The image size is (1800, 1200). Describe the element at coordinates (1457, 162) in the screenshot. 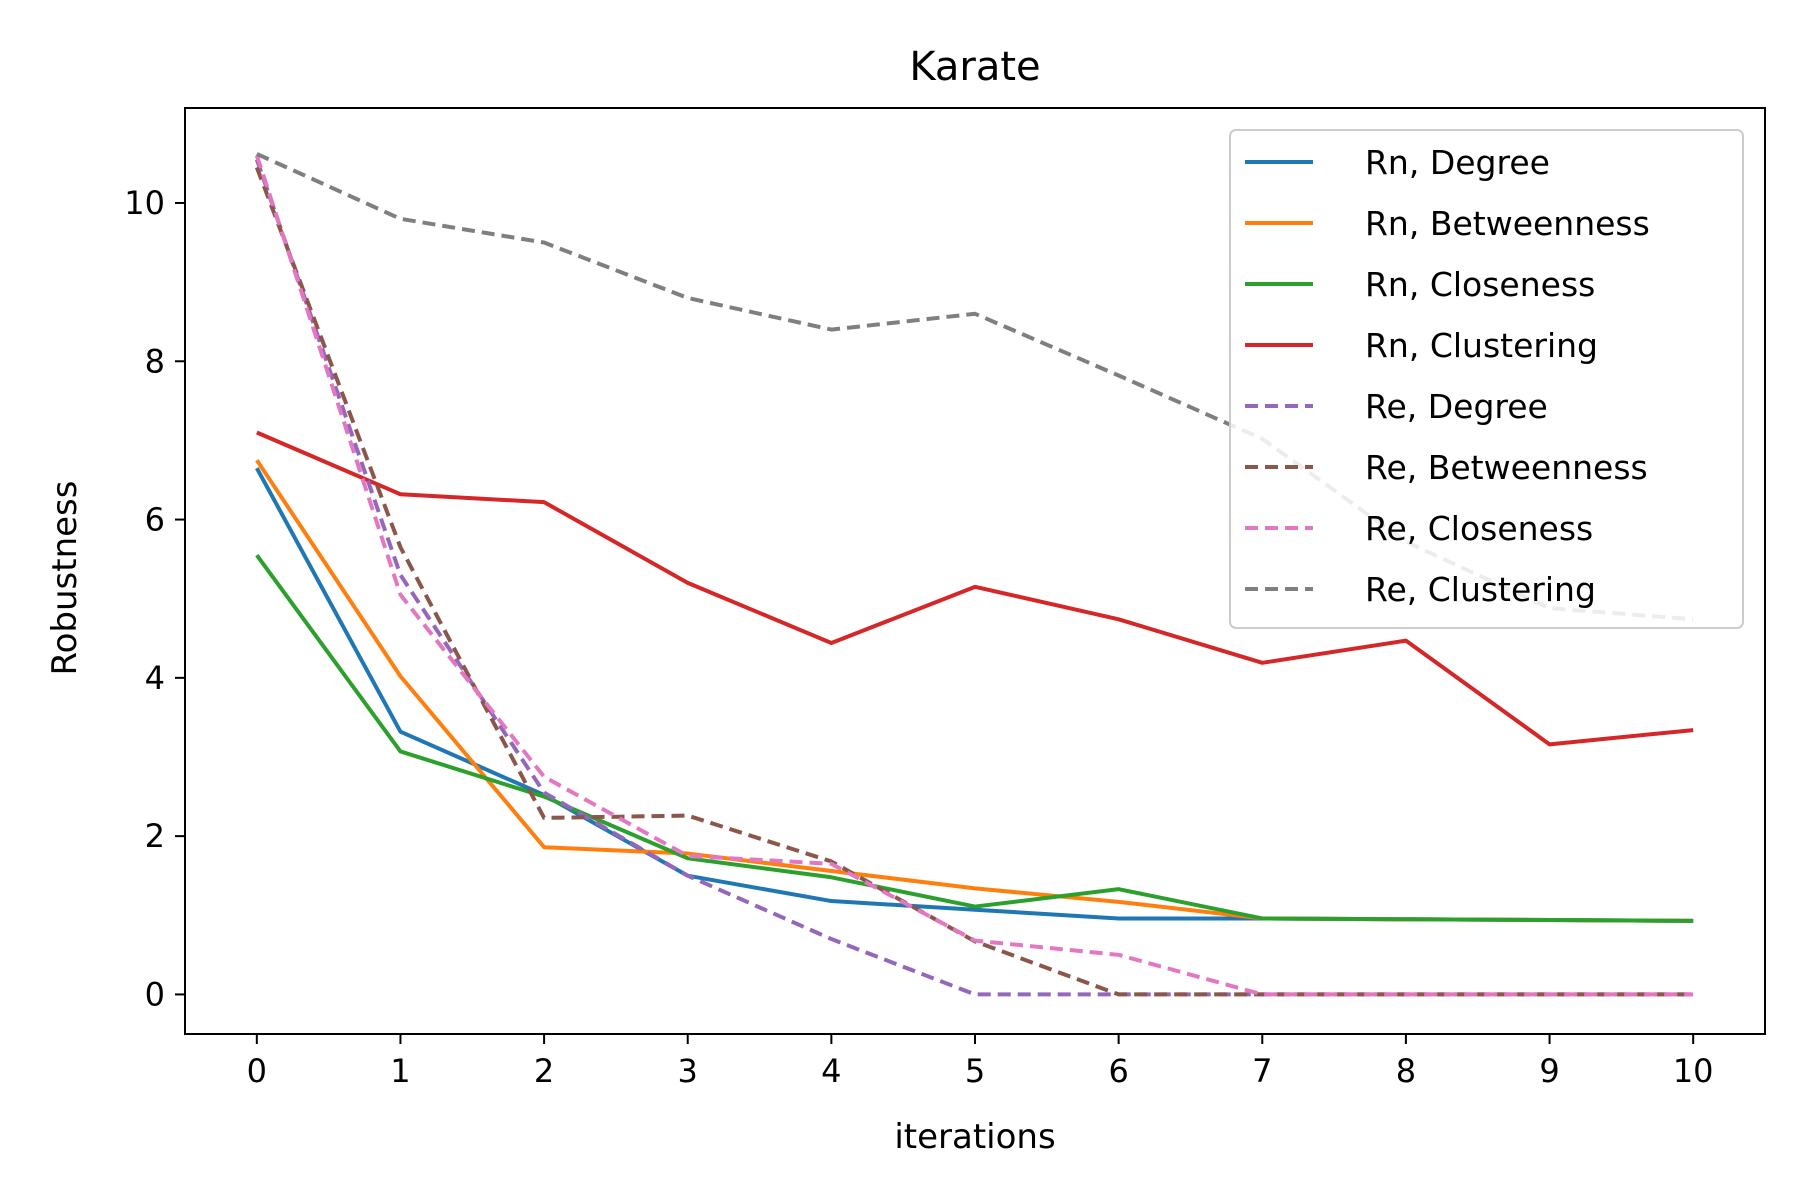

I see `legend-label: Rn, Degree` at that location.